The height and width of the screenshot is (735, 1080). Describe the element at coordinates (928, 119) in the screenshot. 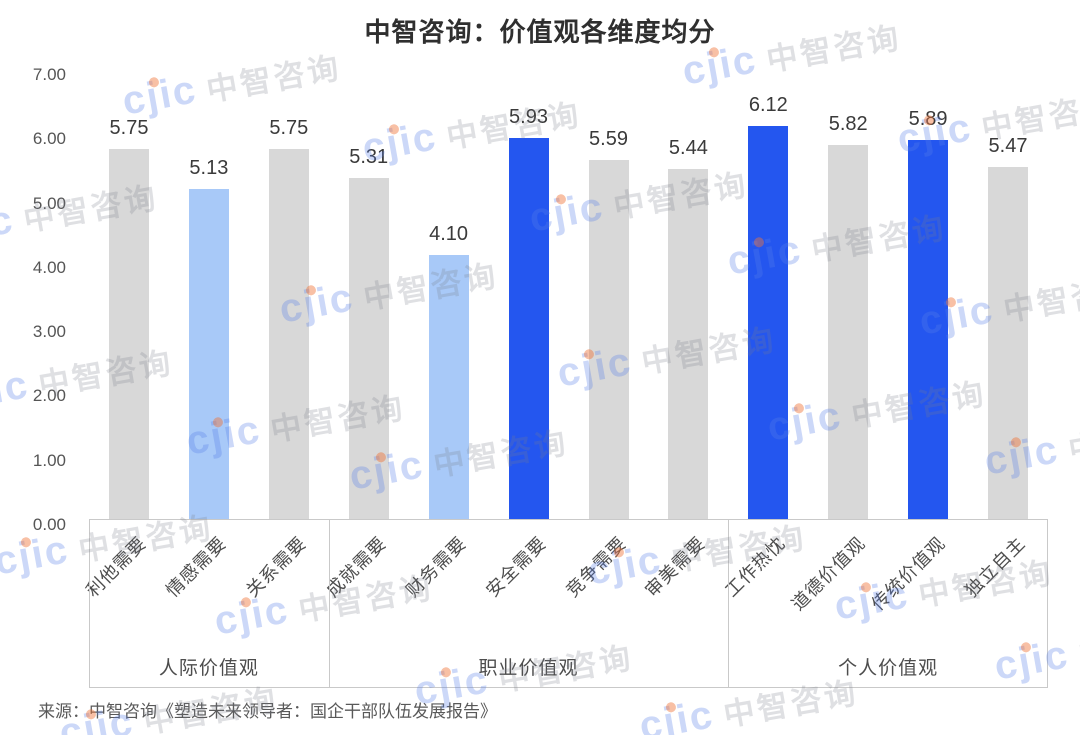

I see `bar-value-label: 5.89` at that location.